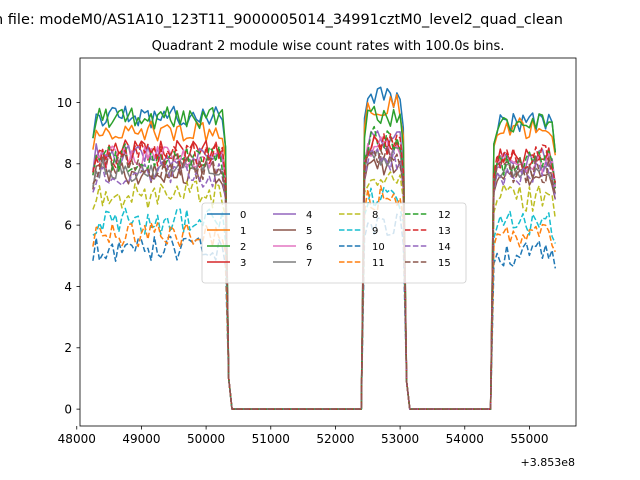 This screenshot has width=640, height=480. I want to click on y-tick-label: 4, so click(68, 287).